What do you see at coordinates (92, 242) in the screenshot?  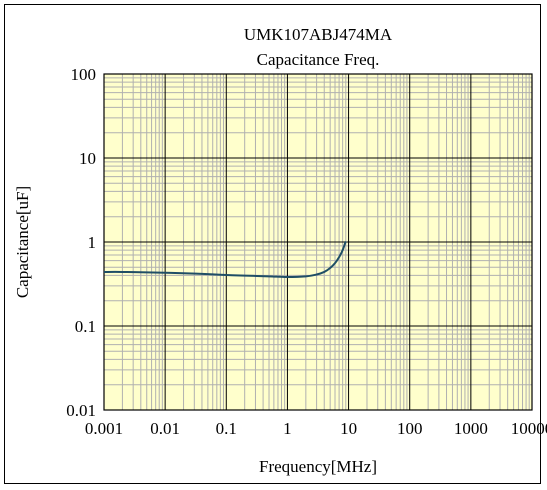 I see `y-tick-label: 1` at bounding box center [92, 242].